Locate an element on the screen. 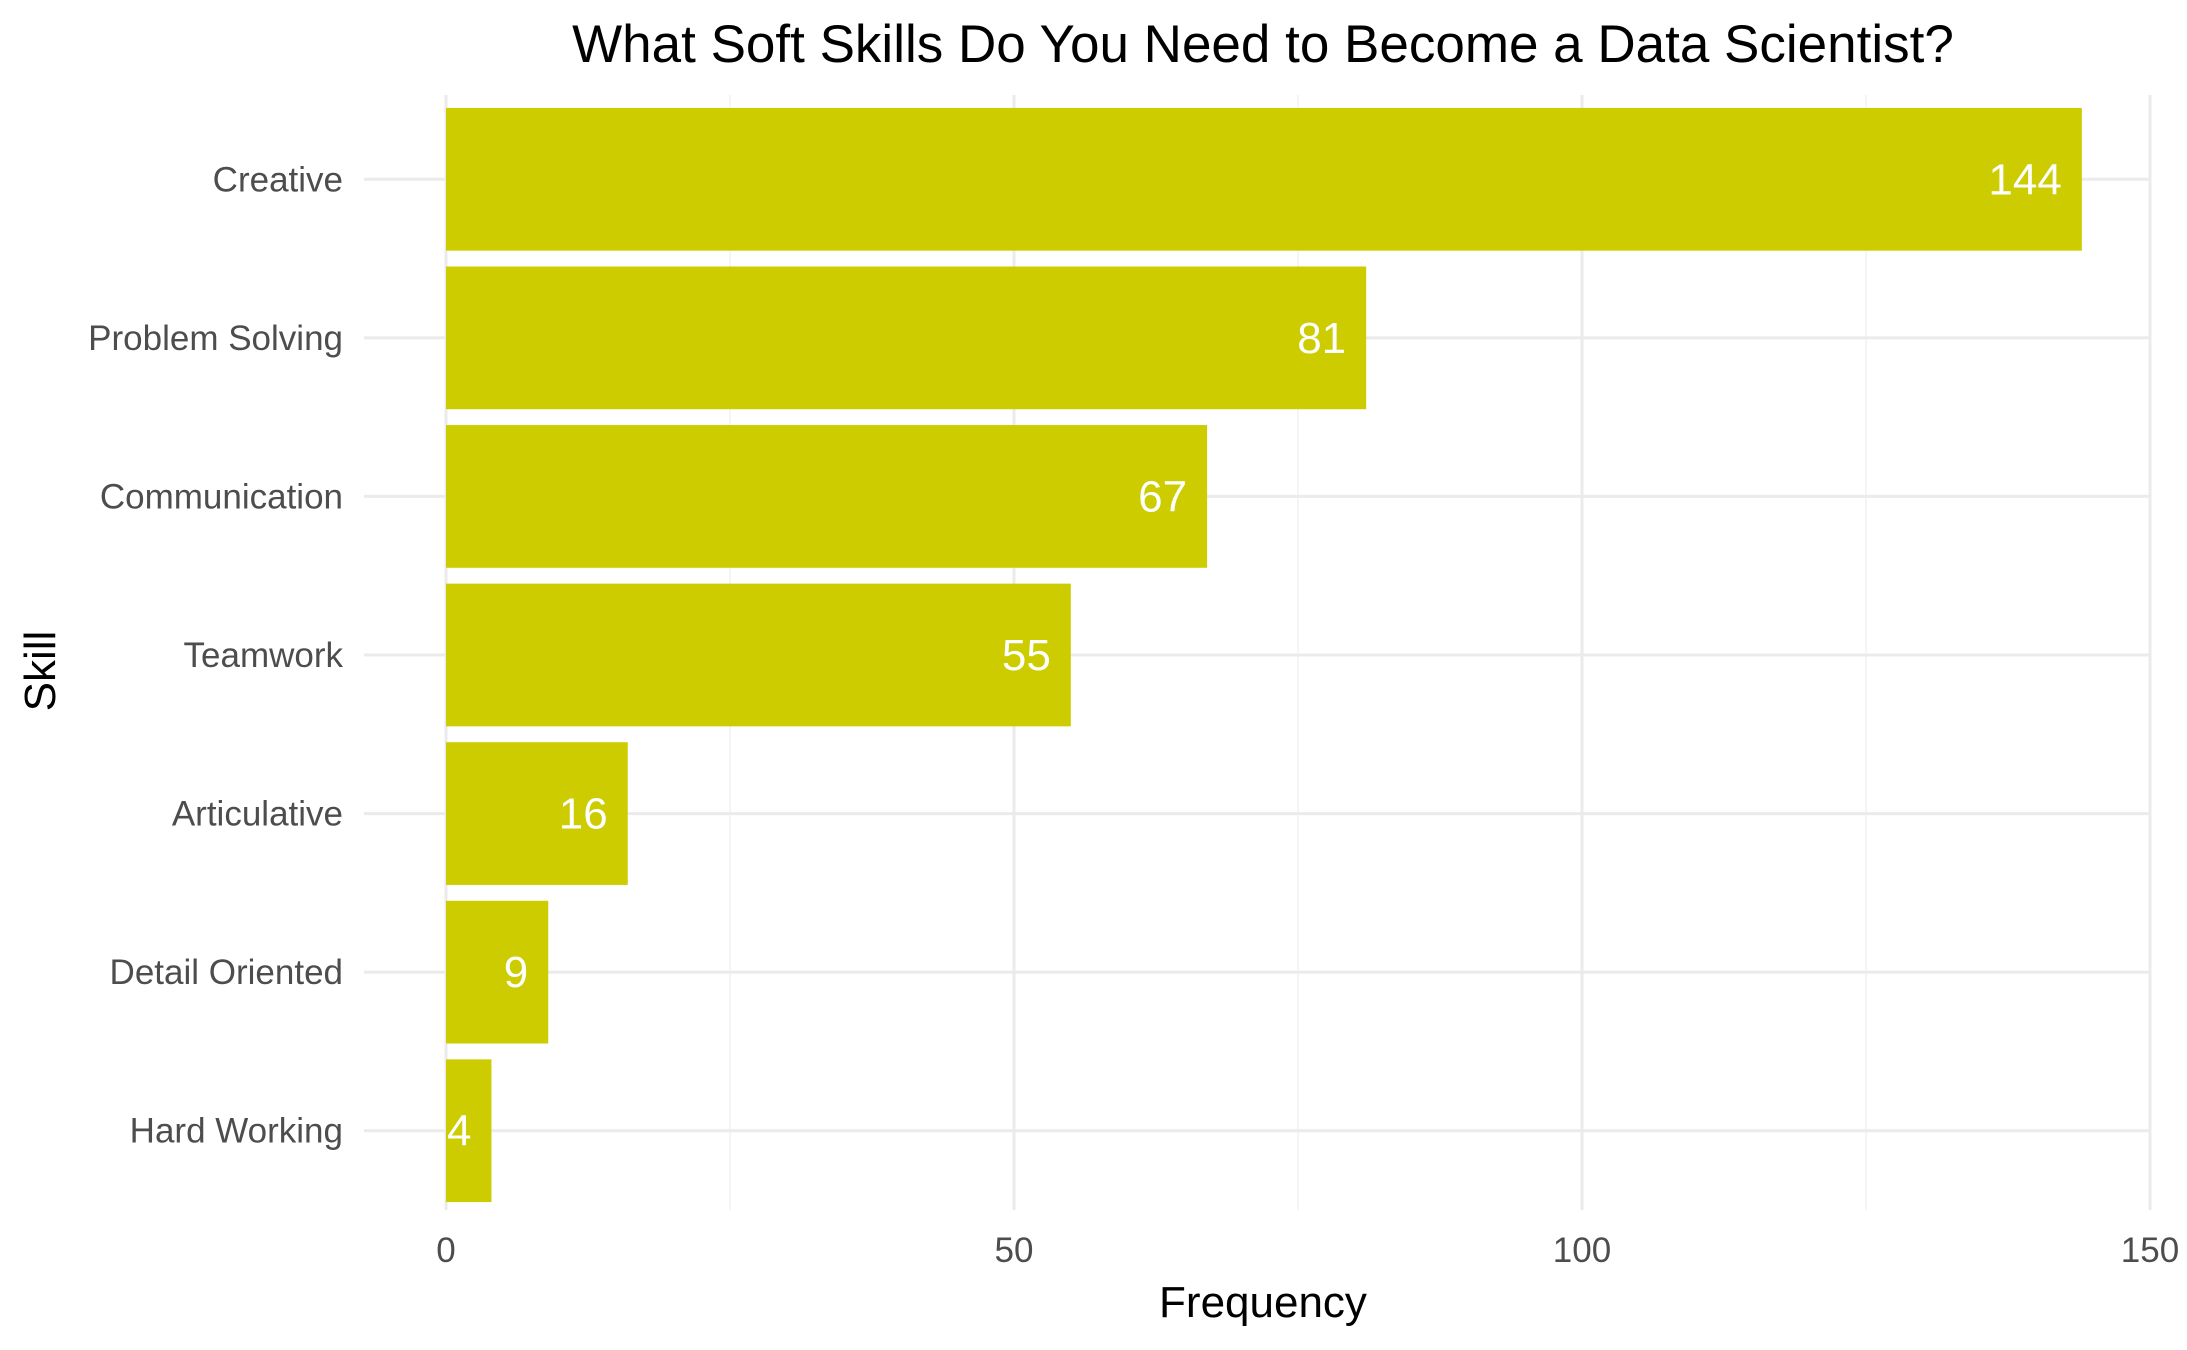  bar-value-label: 81 is located at coordinates (1321, 338).